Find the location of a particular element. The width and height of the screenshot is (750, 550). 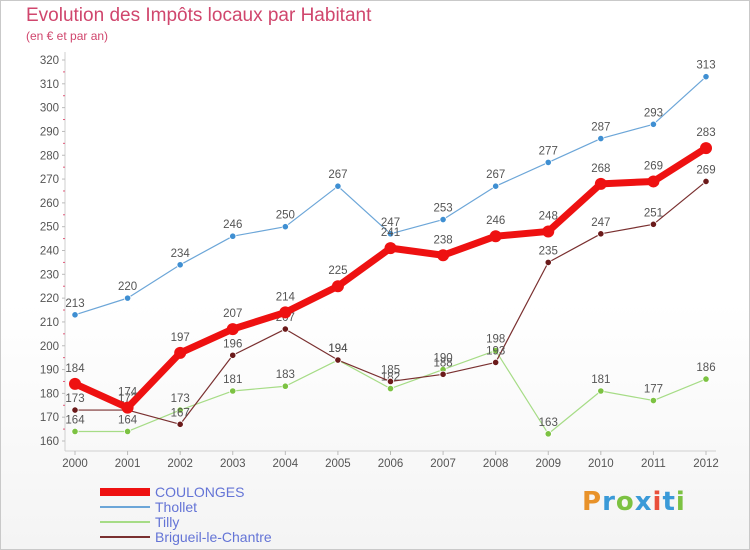

chart-title: Evolution des Impôts locaux par Habitant is located at coordinates (199, 15).